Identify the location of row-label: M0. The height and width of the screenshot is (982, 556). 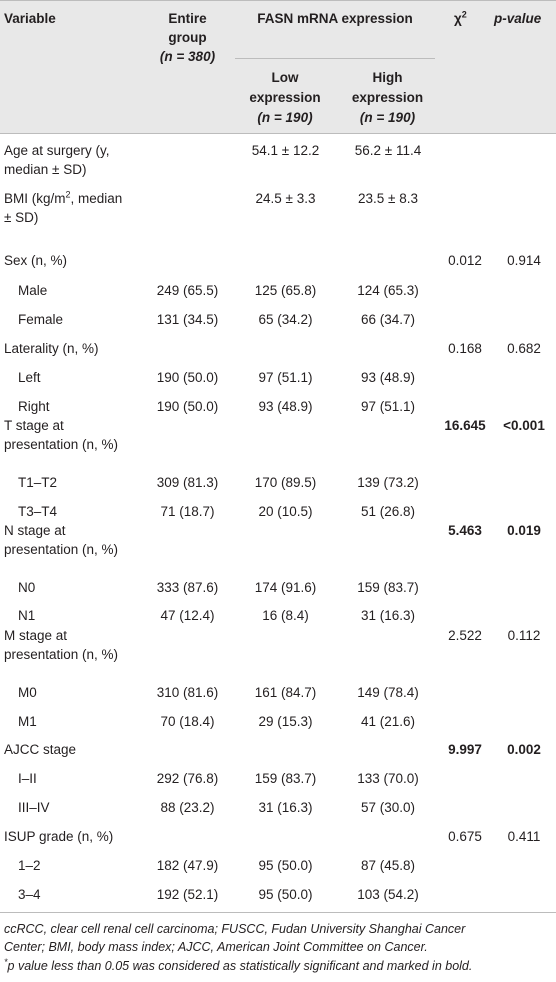
(27, 692).